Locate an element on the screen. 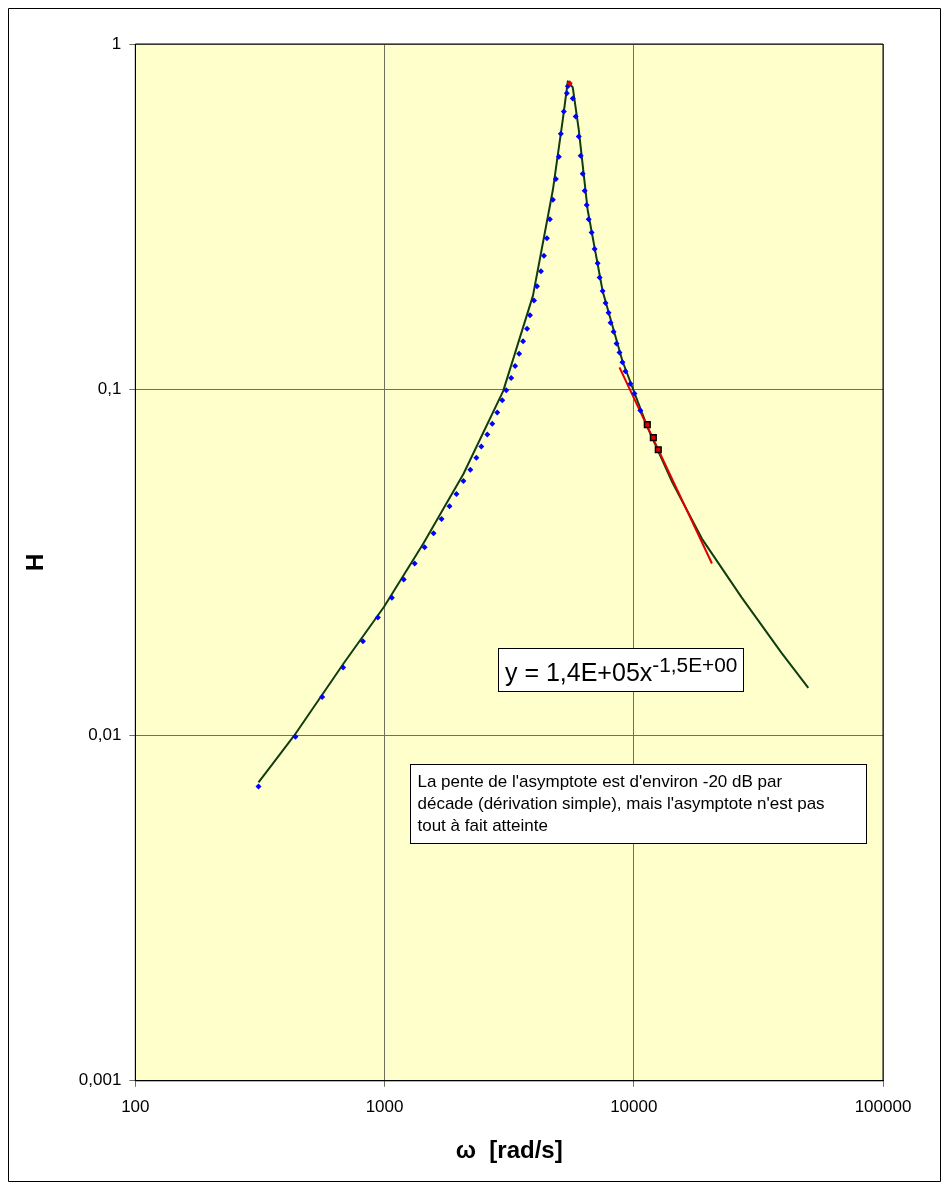 The width and height of the screenshot is (949, 1190). y-tick-label: 0,1 is located at coordinates (109, 389).